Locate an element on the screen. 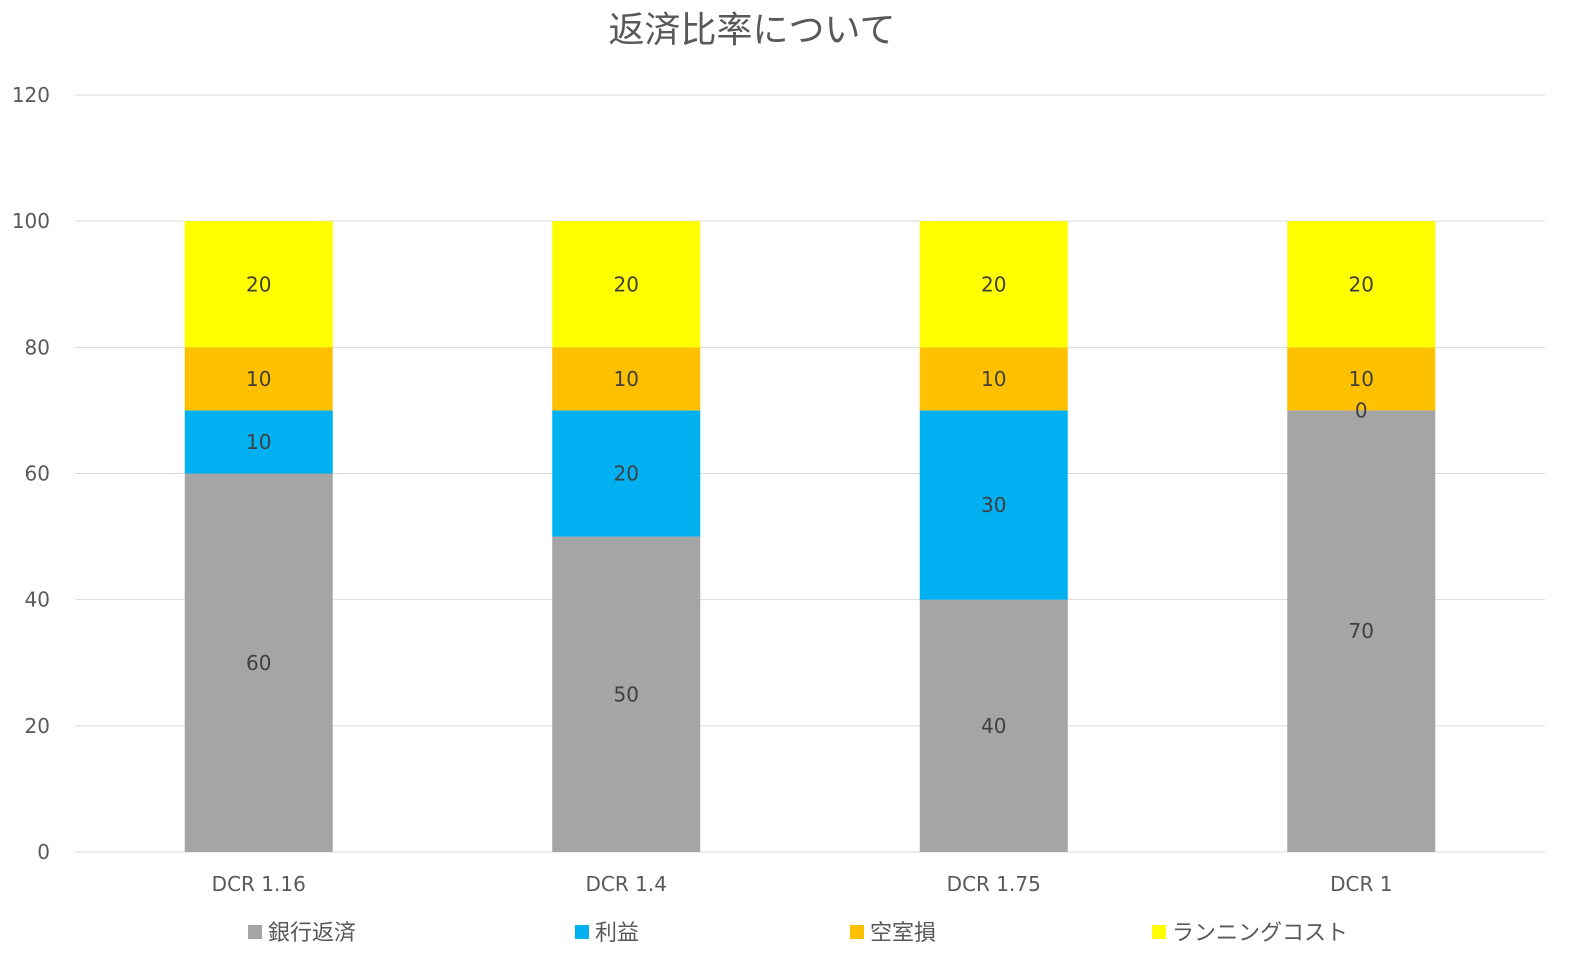 Image resolution: width=1569 pixels, height=968 pixels. y-tick-label: 120 is located at coordinates (31, 95).